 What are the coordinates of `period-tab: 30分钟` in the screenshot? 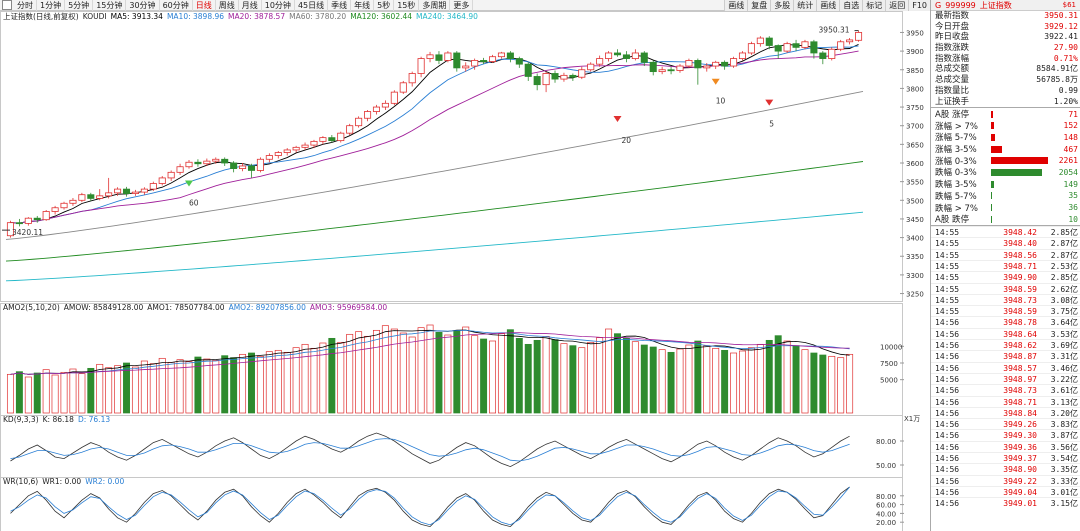 It's located at (143, 5).